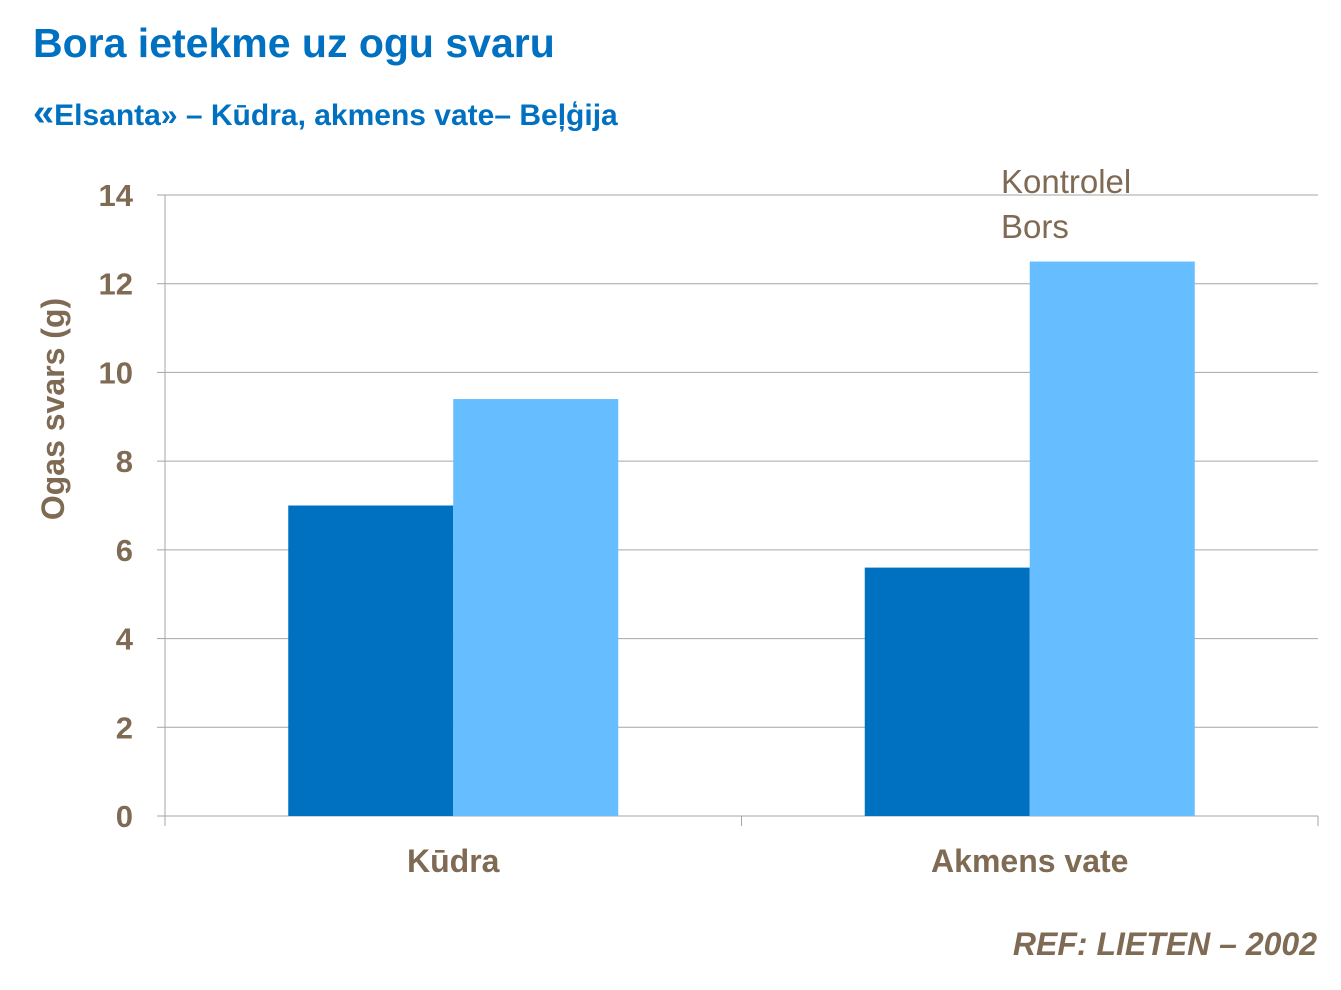 This screenshot has height=990, width=1341. Describe the element at coordinates (125, 639) in the screenshot. I see `y-tick-label: 4` at that location.